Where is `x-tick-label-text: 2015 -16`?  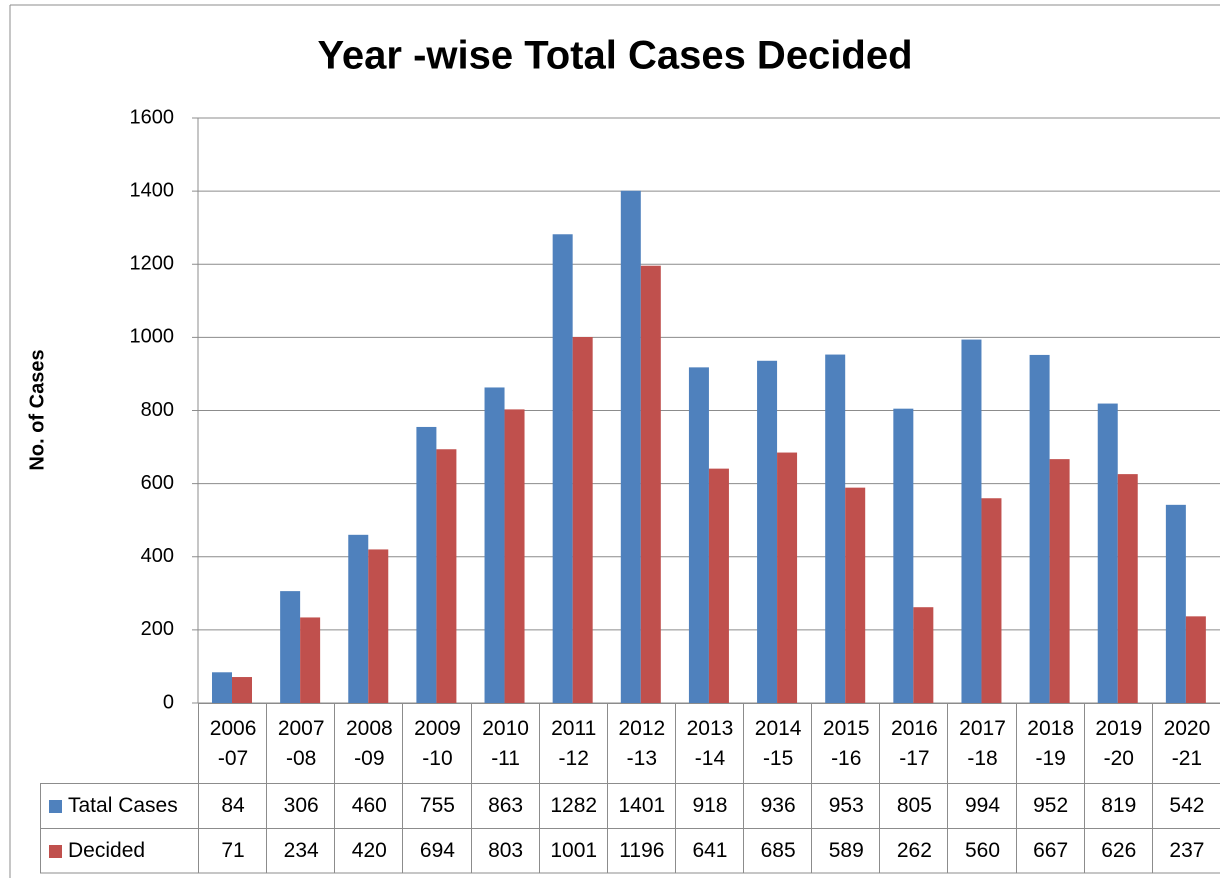
x-tick-label-text: 2015 -16 is located at coordinates (846, 743).